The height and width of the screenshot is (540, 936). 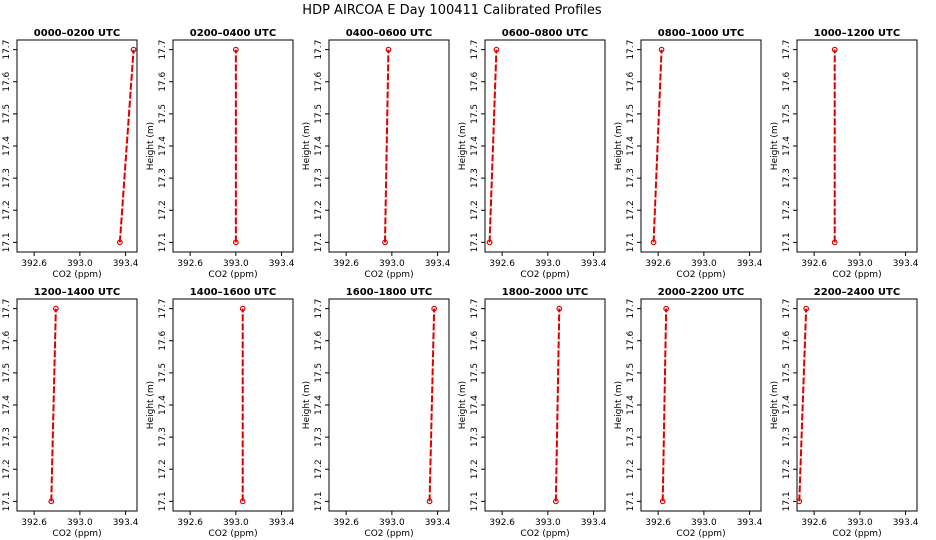 I want to click on panel-title: 0000–0200 UTC, so click(x=77, y=33).